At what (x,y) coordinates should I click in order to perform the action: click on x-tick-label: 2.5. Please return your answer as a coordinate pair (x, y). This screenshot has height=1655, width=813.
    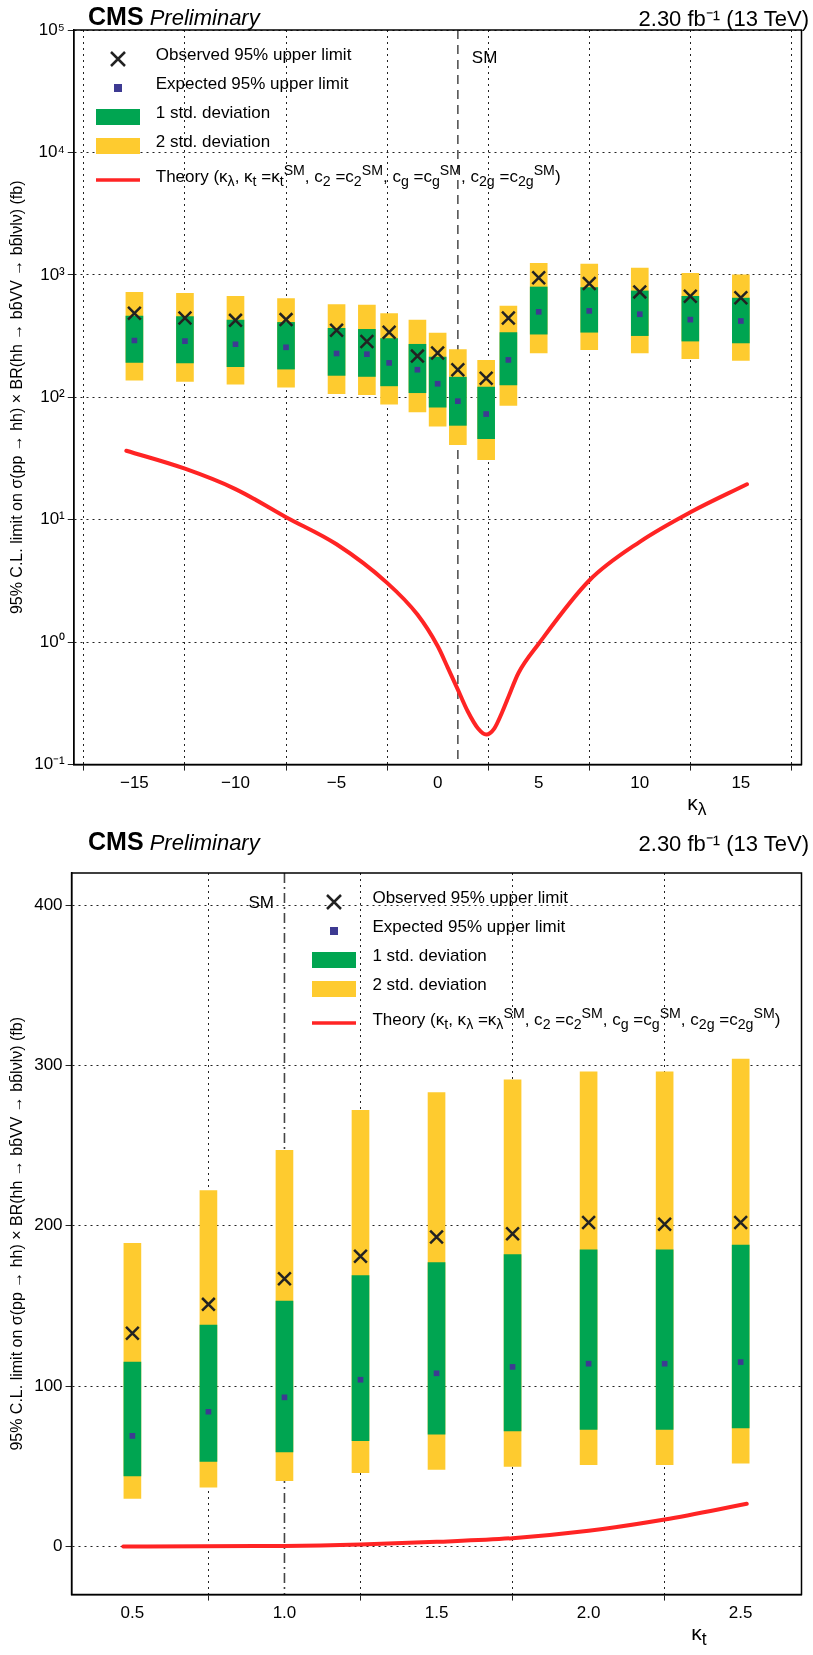
    Looking at the image, I should click on (740, 1613).